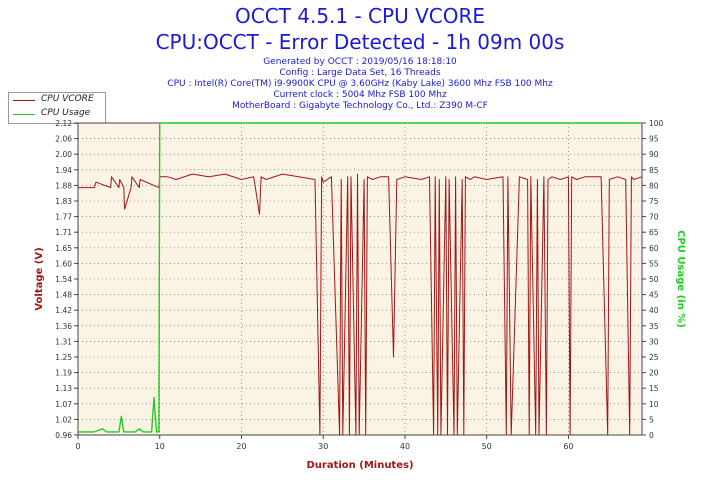 The height and width of the screenshot is (480, 720). Describe the element at coordinates (654, 217) in the screenshot. I see `y2-tick-label: 70` at that location.